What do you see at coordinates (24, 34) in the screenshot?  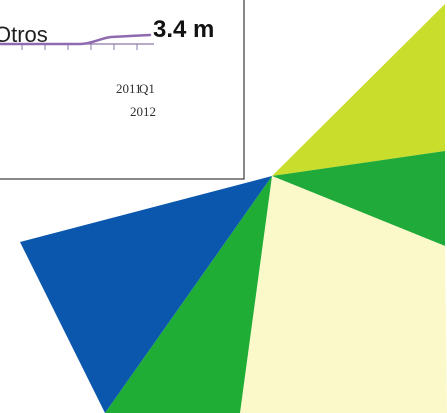 I see `series-label-otros: Otros` at bounding box center [24, 34].